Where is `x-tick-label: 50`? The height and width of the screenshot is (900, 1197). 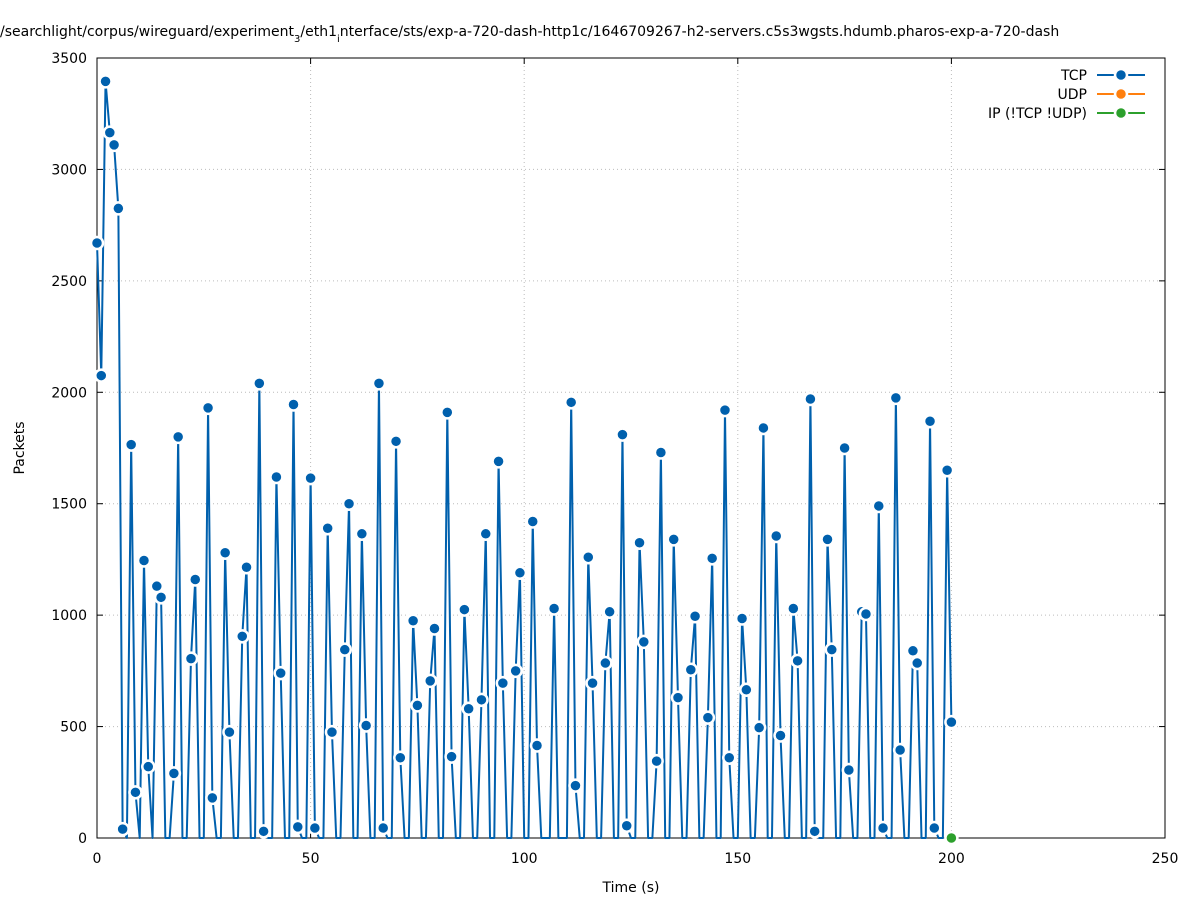 x-tick-label: 50 is located at coordinates (311, 859).